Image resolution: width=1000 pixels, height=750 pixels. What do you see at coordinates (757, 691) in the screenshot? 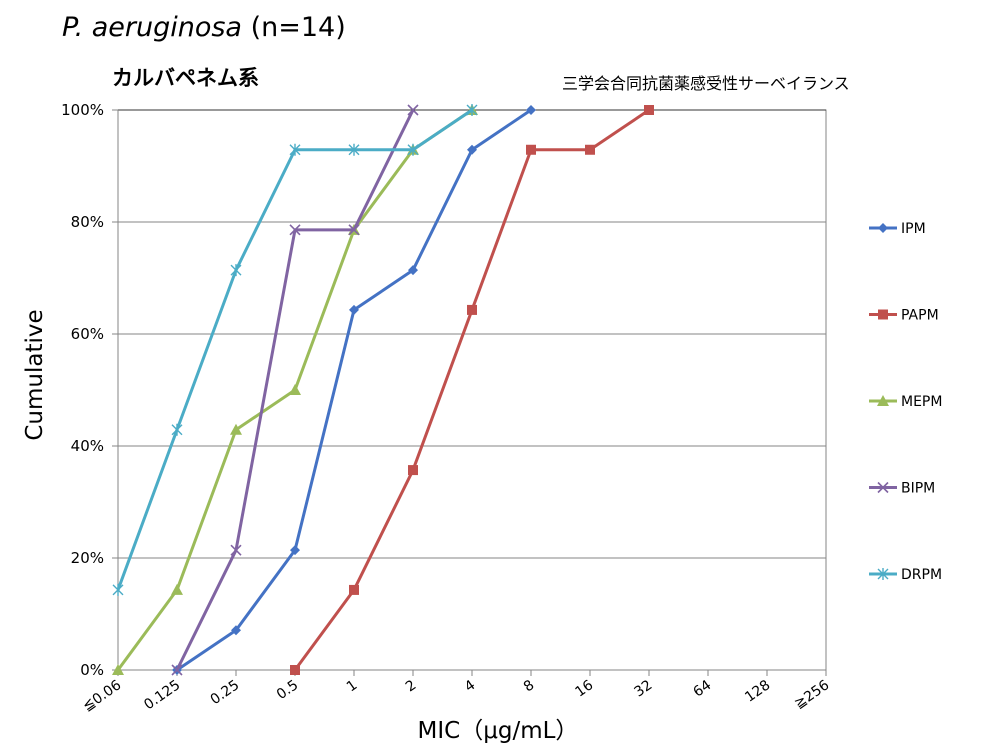
I see `x-tick-label: 128` at bounding box center [757, 691].